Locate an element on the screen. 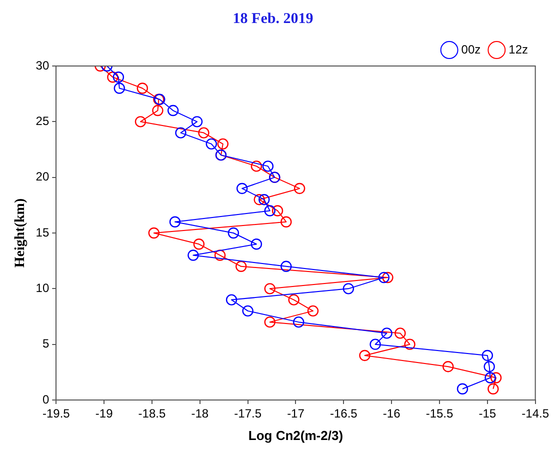 The width and height of the screenshot is (560, 457). x-tick-label: -18 is located at coordinates (200, 413).